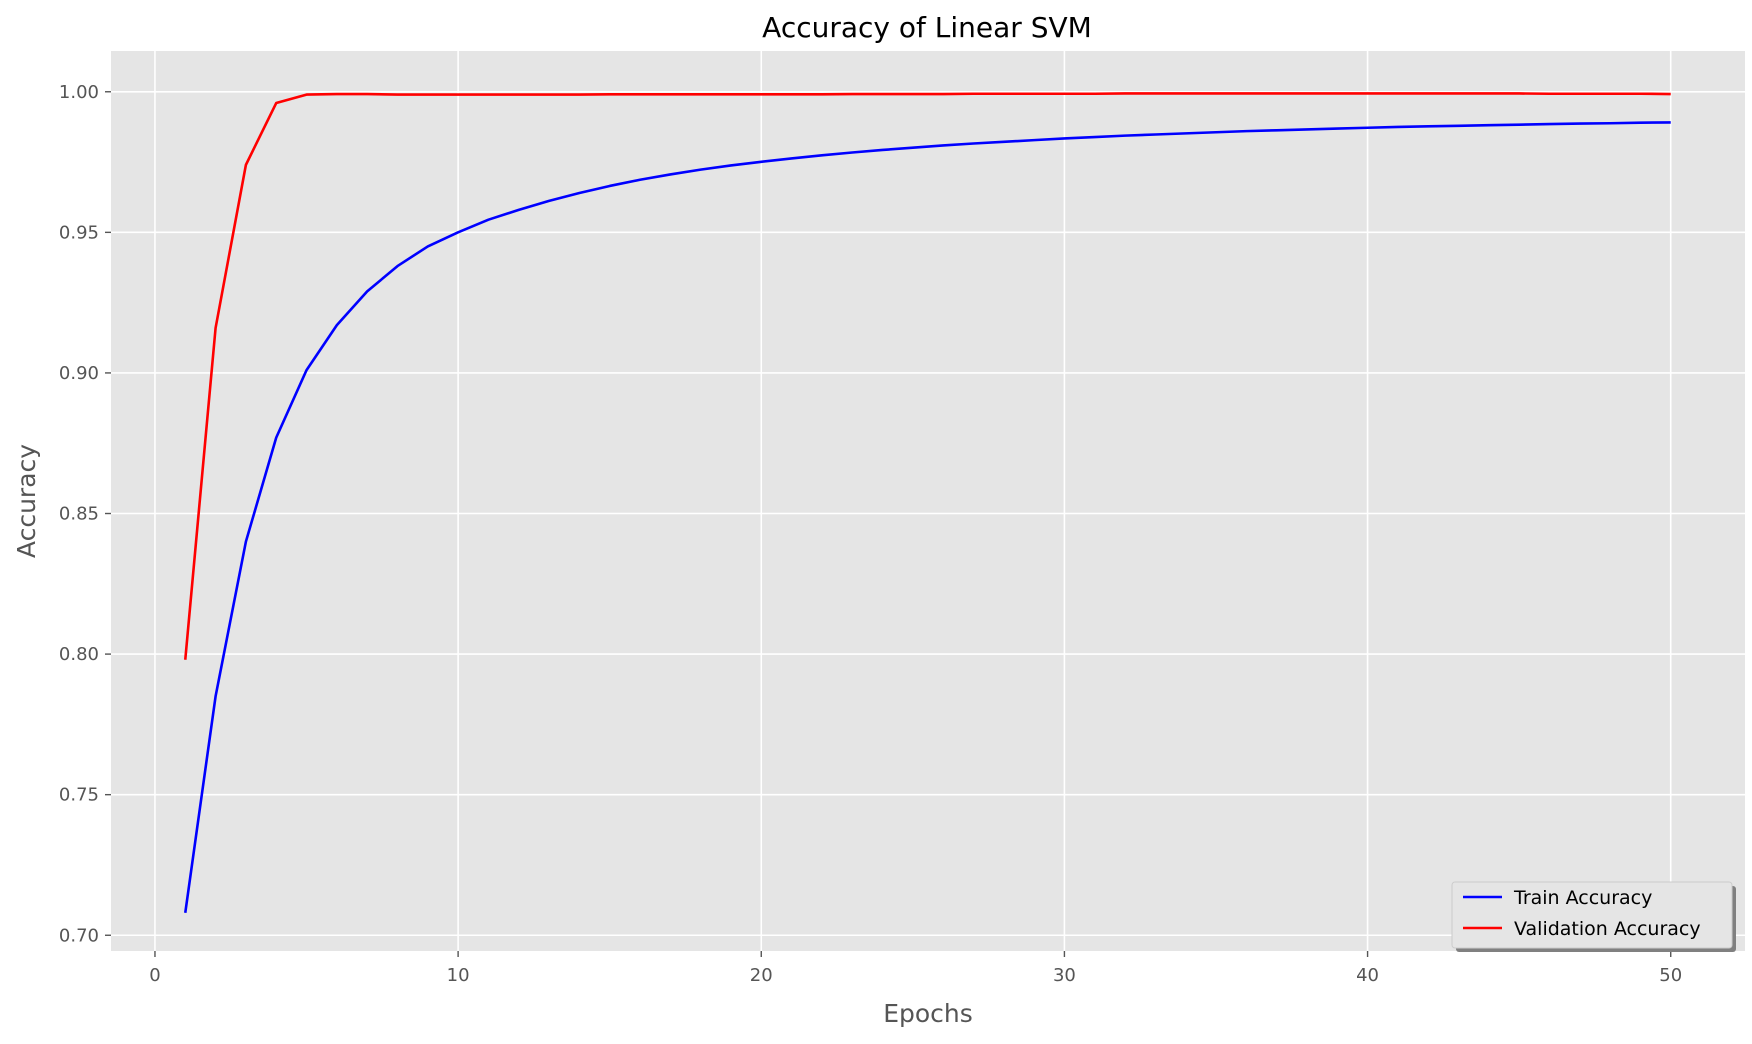 This screenshot has height=1044, width=1752. I want to click on x-tick-label: 30, so click(1064, 975).